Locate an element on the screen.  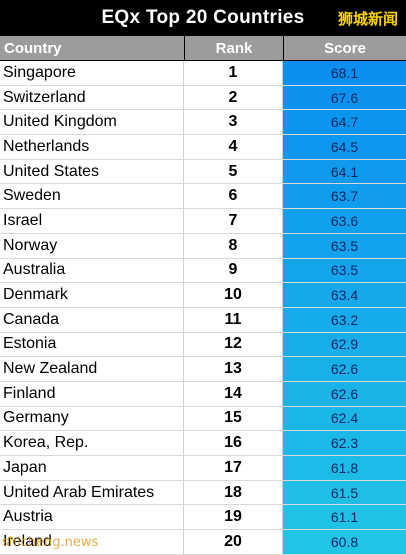
rank-cell: 8 is located at coordinates (233, 245).